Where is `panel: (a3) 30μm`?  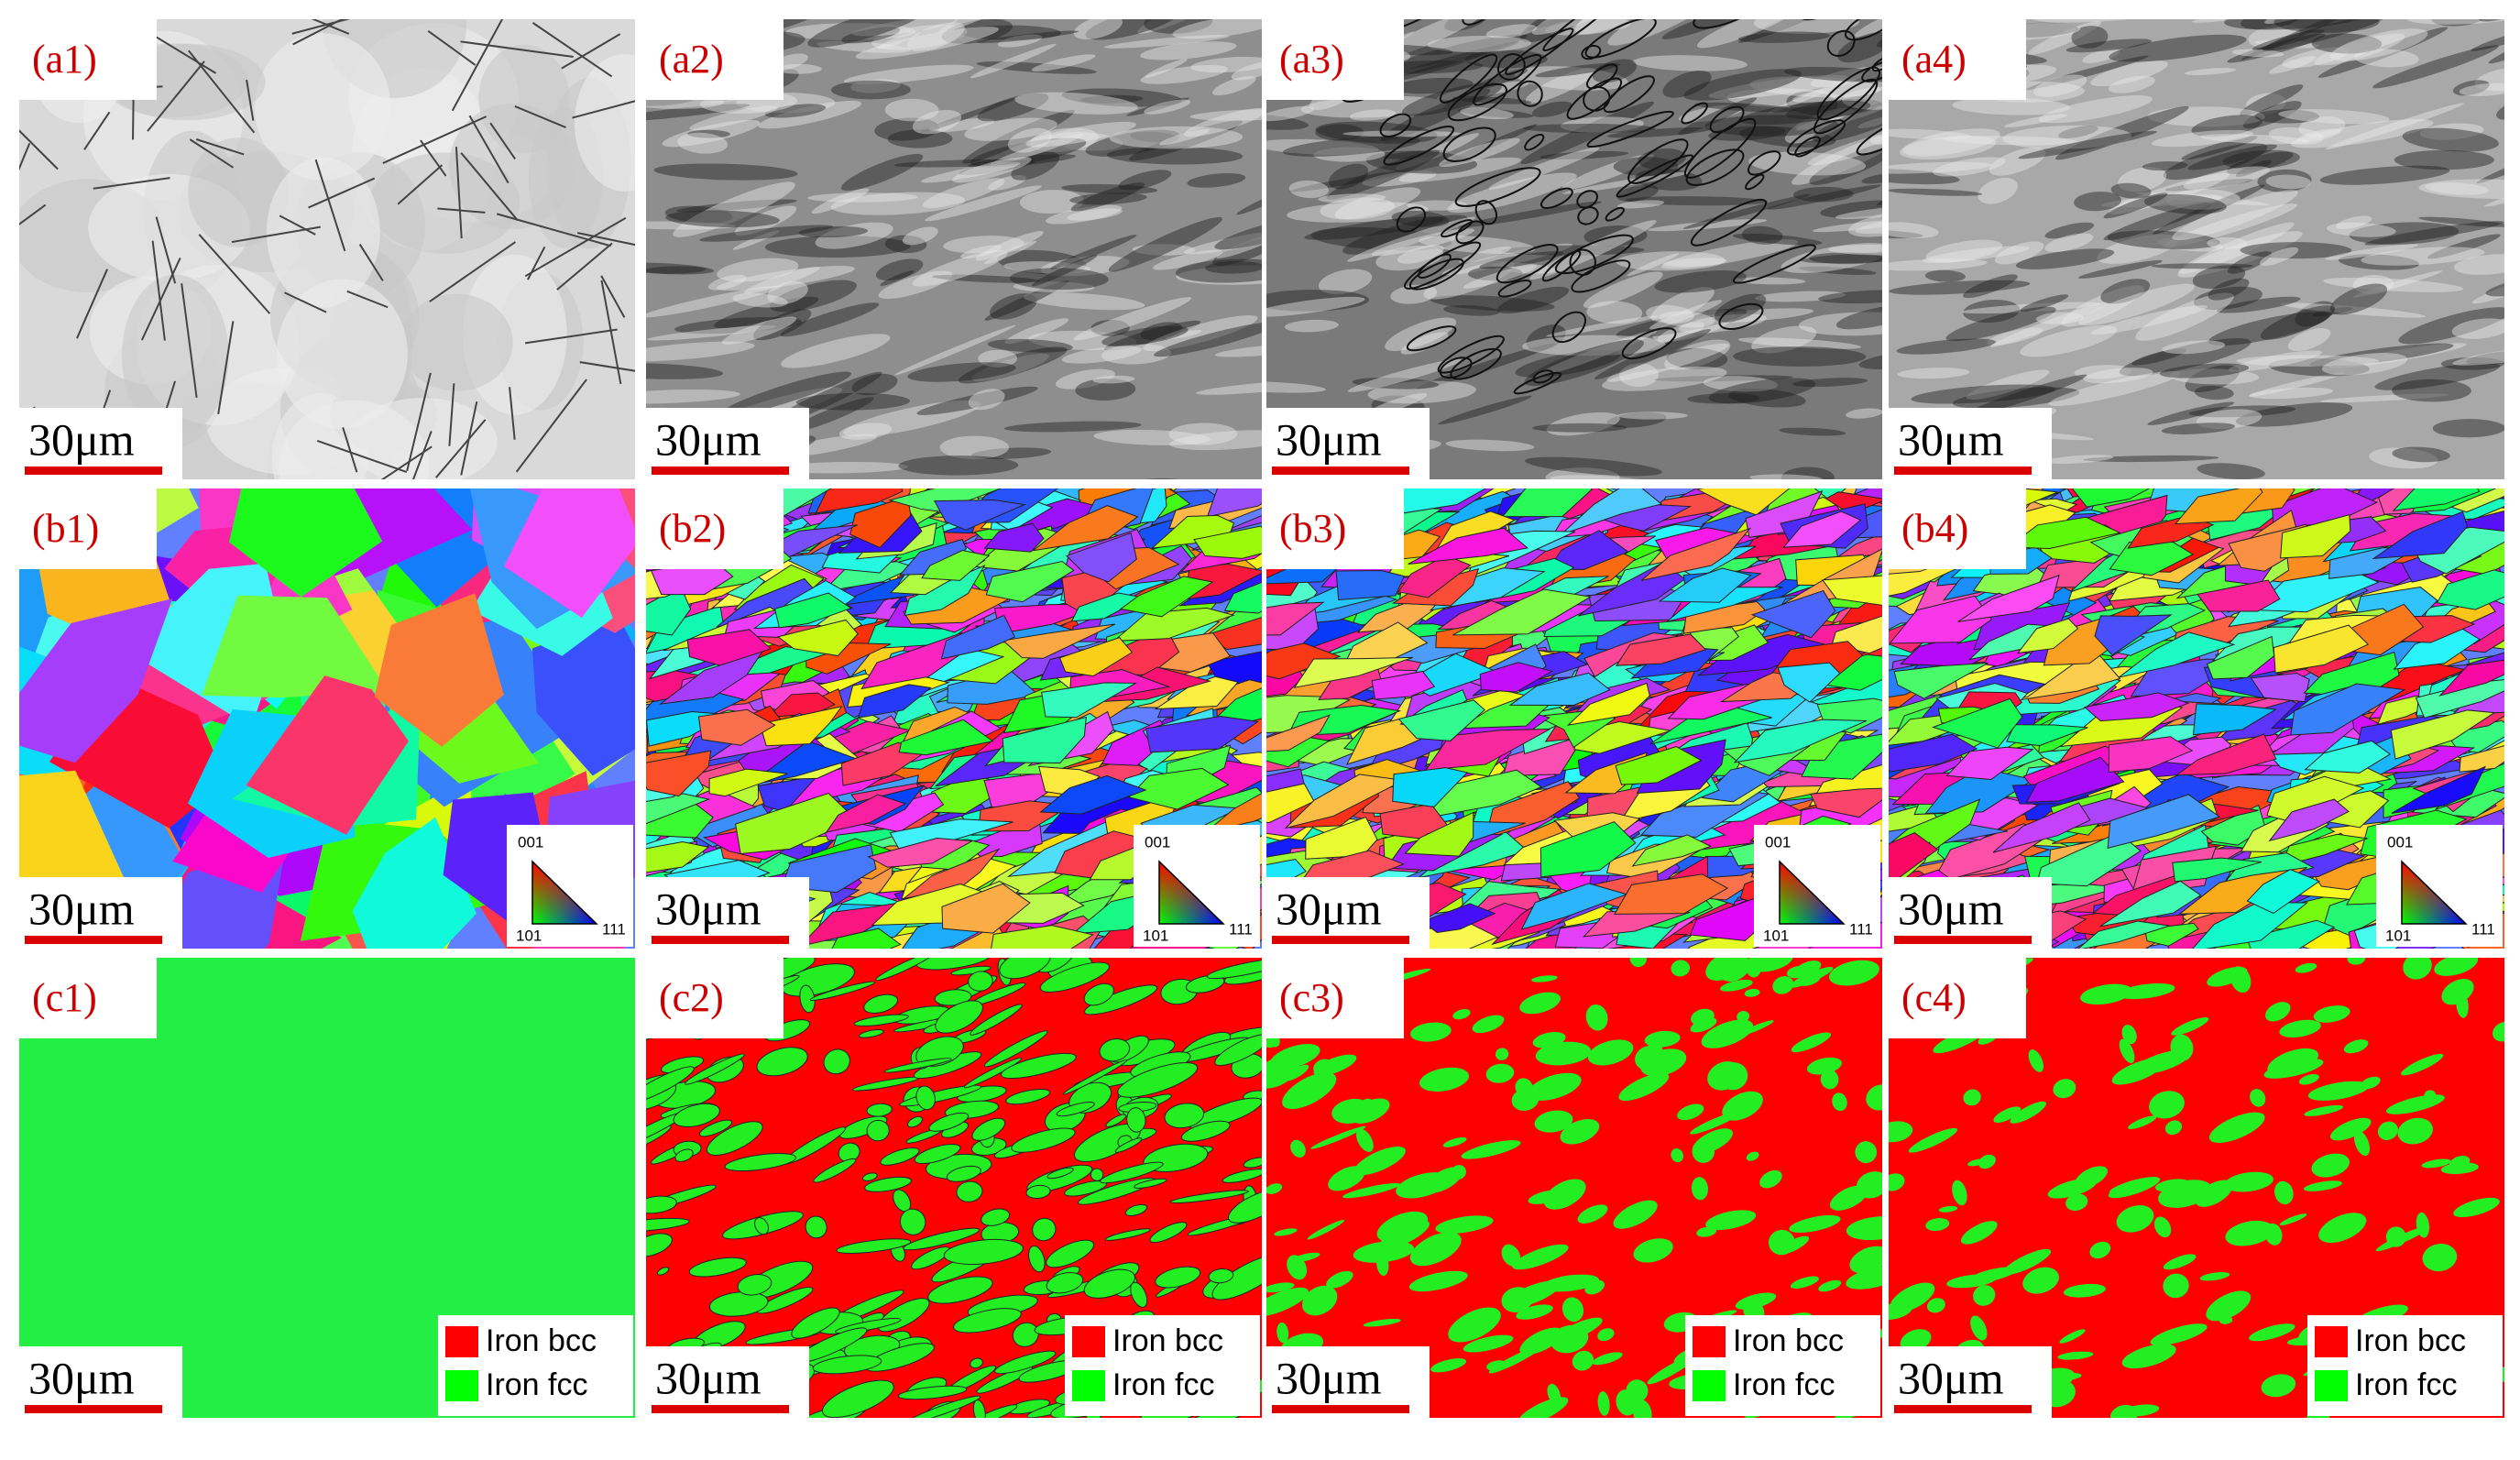
panel: (a3) 30μm is located at coordinates (1574, 249).